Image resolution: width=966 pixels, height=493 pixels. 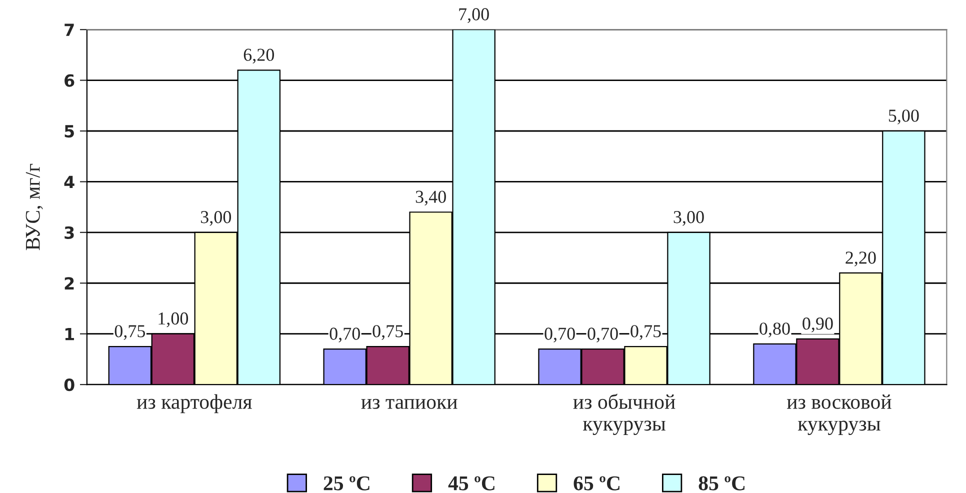 What do you see at coordinates (861, 259) in the screenshot?
I see `data-label: 2,20` at bounding box center [861, 259].